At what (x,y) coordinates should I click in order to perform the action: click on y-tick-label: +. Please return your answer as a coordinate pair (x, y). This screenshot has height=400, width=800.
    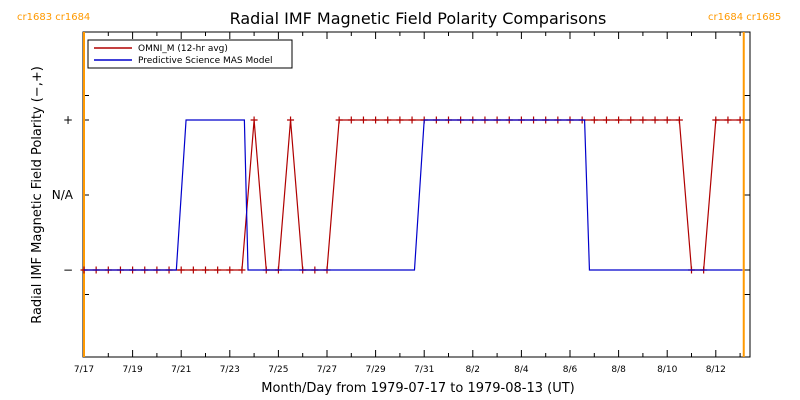
    Looking at the image, I should click on (68, 120).